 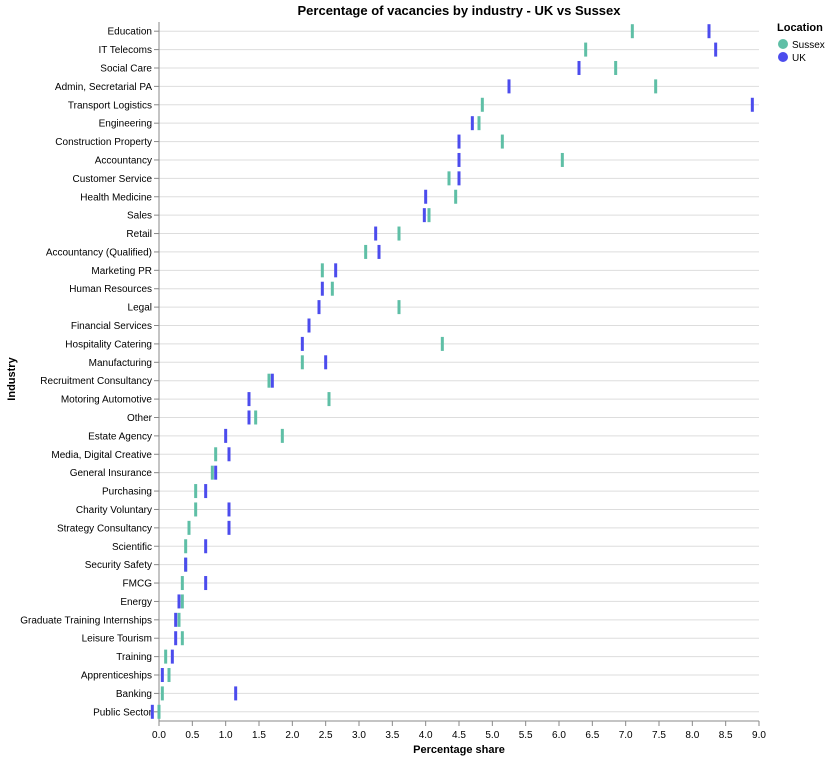 What do you see at coordinates (103, 87) in the screenshot?
I see `y-tick-label: Admin, Secretarial PA` at bounding box center [103, 87].